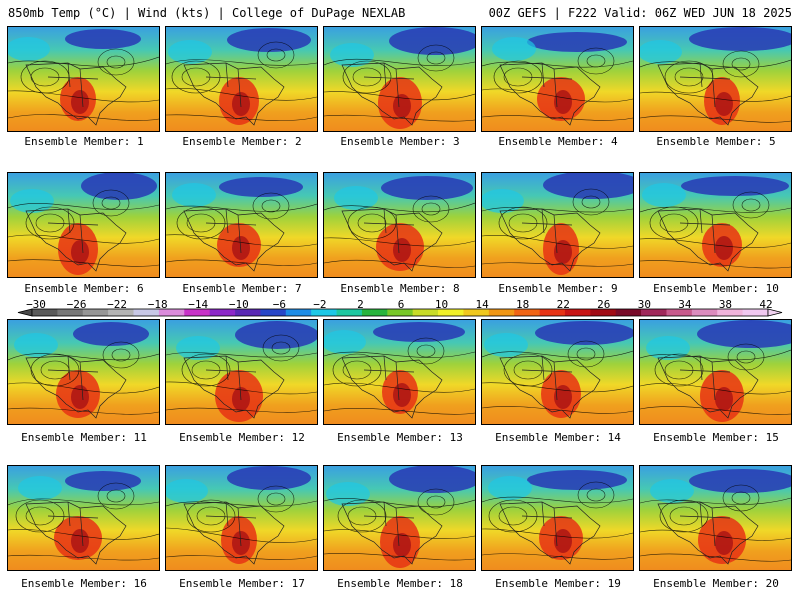 This screenshot has height=600, width=800. What do you see at coordinates (238, 304) in the screenshot?
I see `colorbar-tick-label: −10` at bounding box center [238, 304].